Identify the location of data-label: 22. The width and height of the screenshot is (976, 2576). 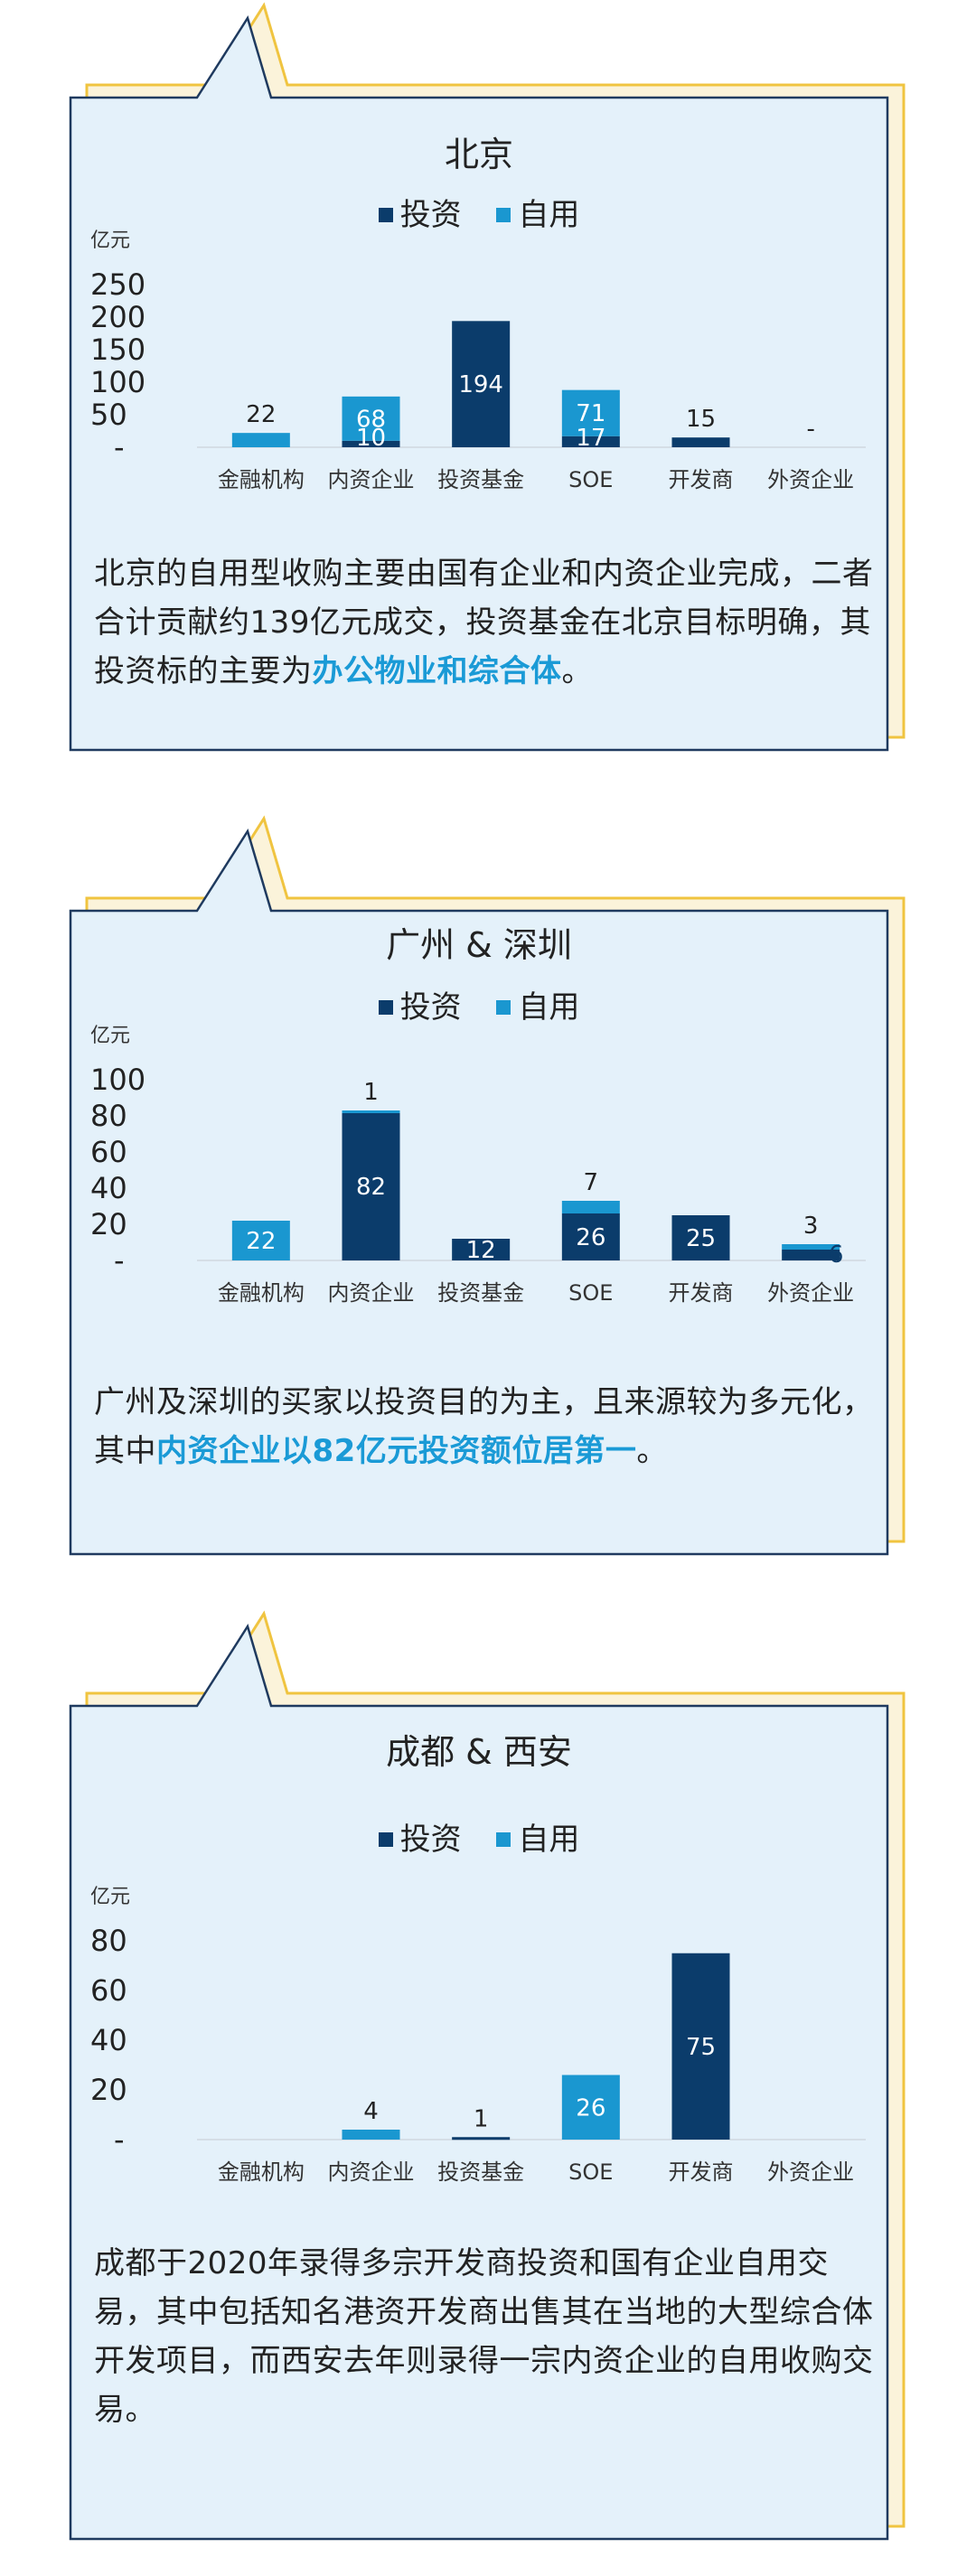
(261, 1241).